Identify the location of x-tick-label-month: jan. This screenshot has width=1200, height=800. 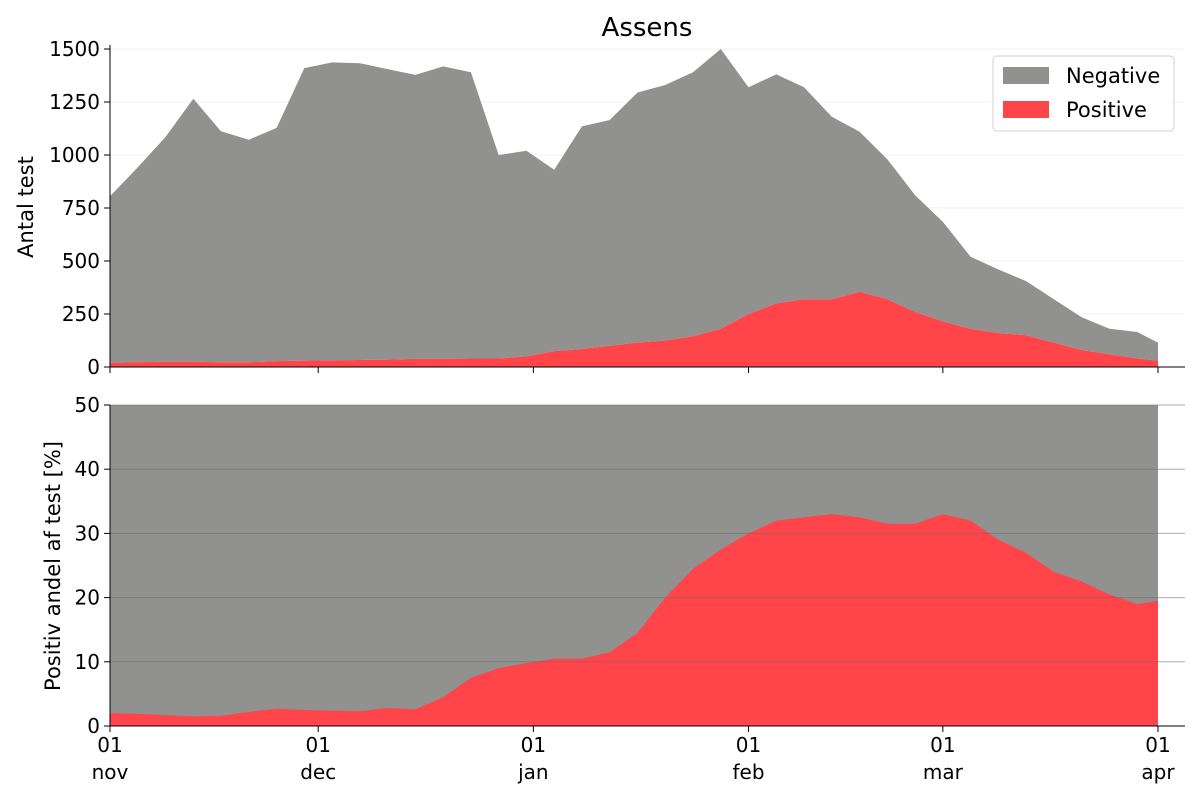
(533, 772).